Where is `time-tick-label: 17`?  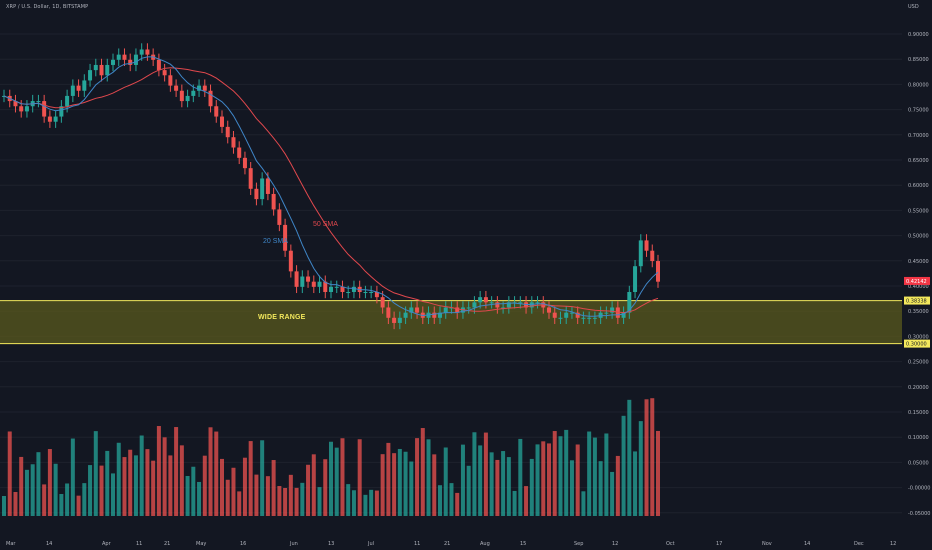
time-tick-label: 17 is located at coordinates (719, 544).